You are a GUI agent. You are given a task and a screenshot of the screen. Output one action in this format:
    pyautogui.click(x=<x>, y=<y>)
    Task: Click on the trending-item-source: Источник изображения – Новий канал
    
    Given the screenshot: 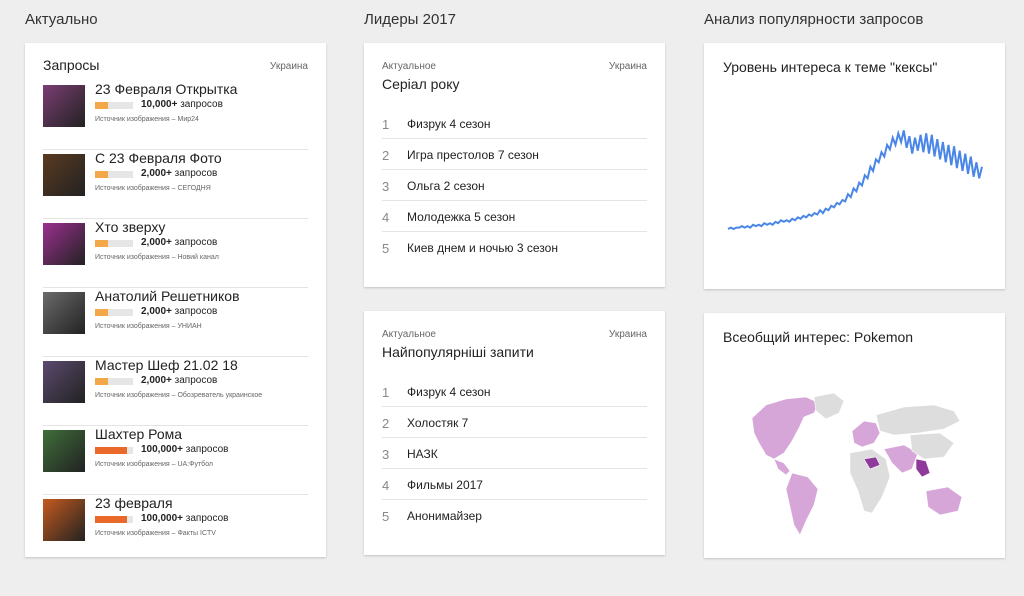 What is the action you would take?
    pyautogui.click(x=157, y=257)
    